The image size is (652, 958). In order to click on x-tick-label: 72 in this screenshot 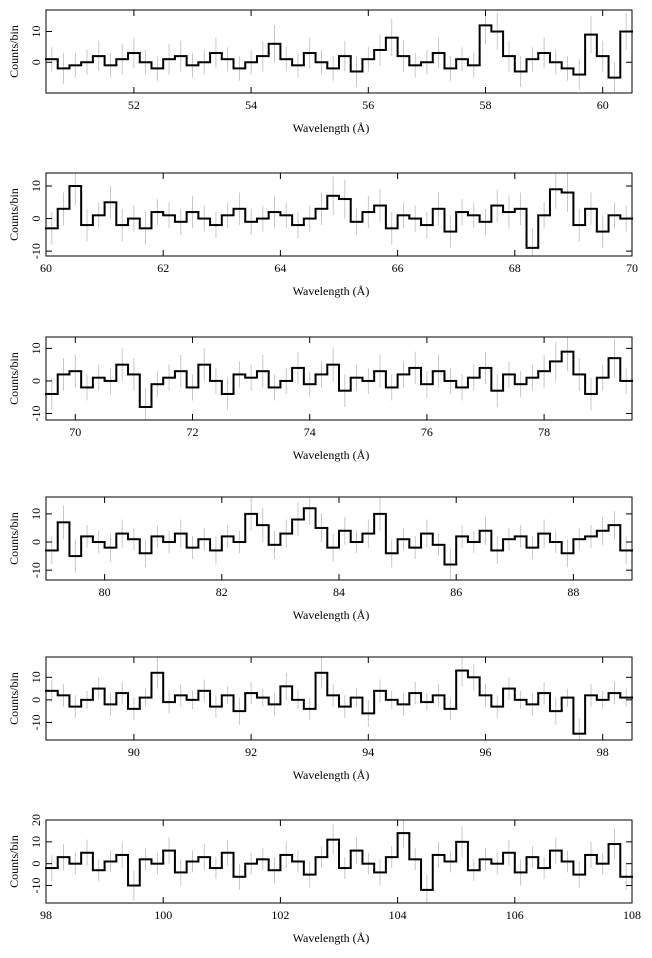, I will do `click(193, 432)`.